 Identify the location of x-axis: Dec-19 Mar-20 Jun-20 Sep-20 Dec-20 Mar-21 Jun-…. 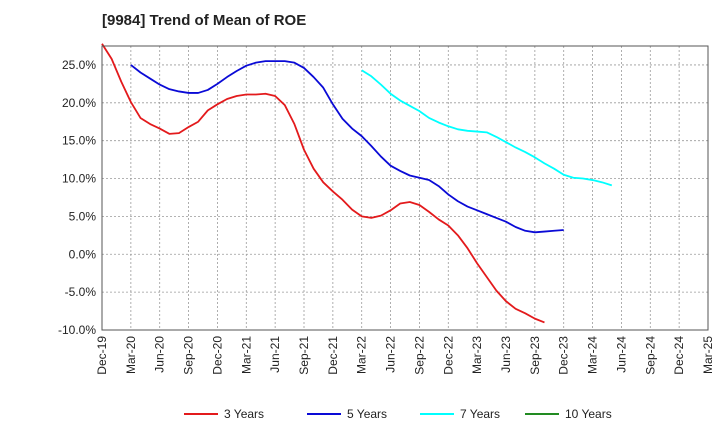
(405, 355).